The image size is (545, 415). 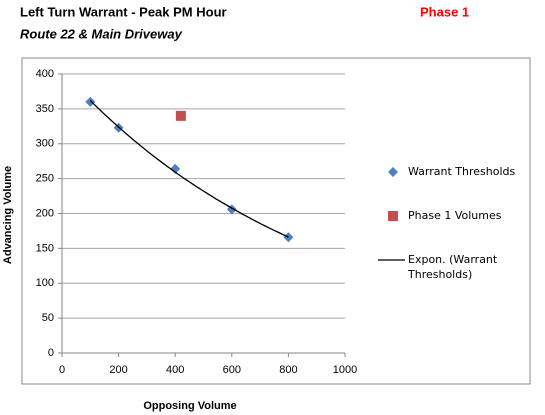 I want to click on y-tick-label: 300, so click(x=45, y=144).